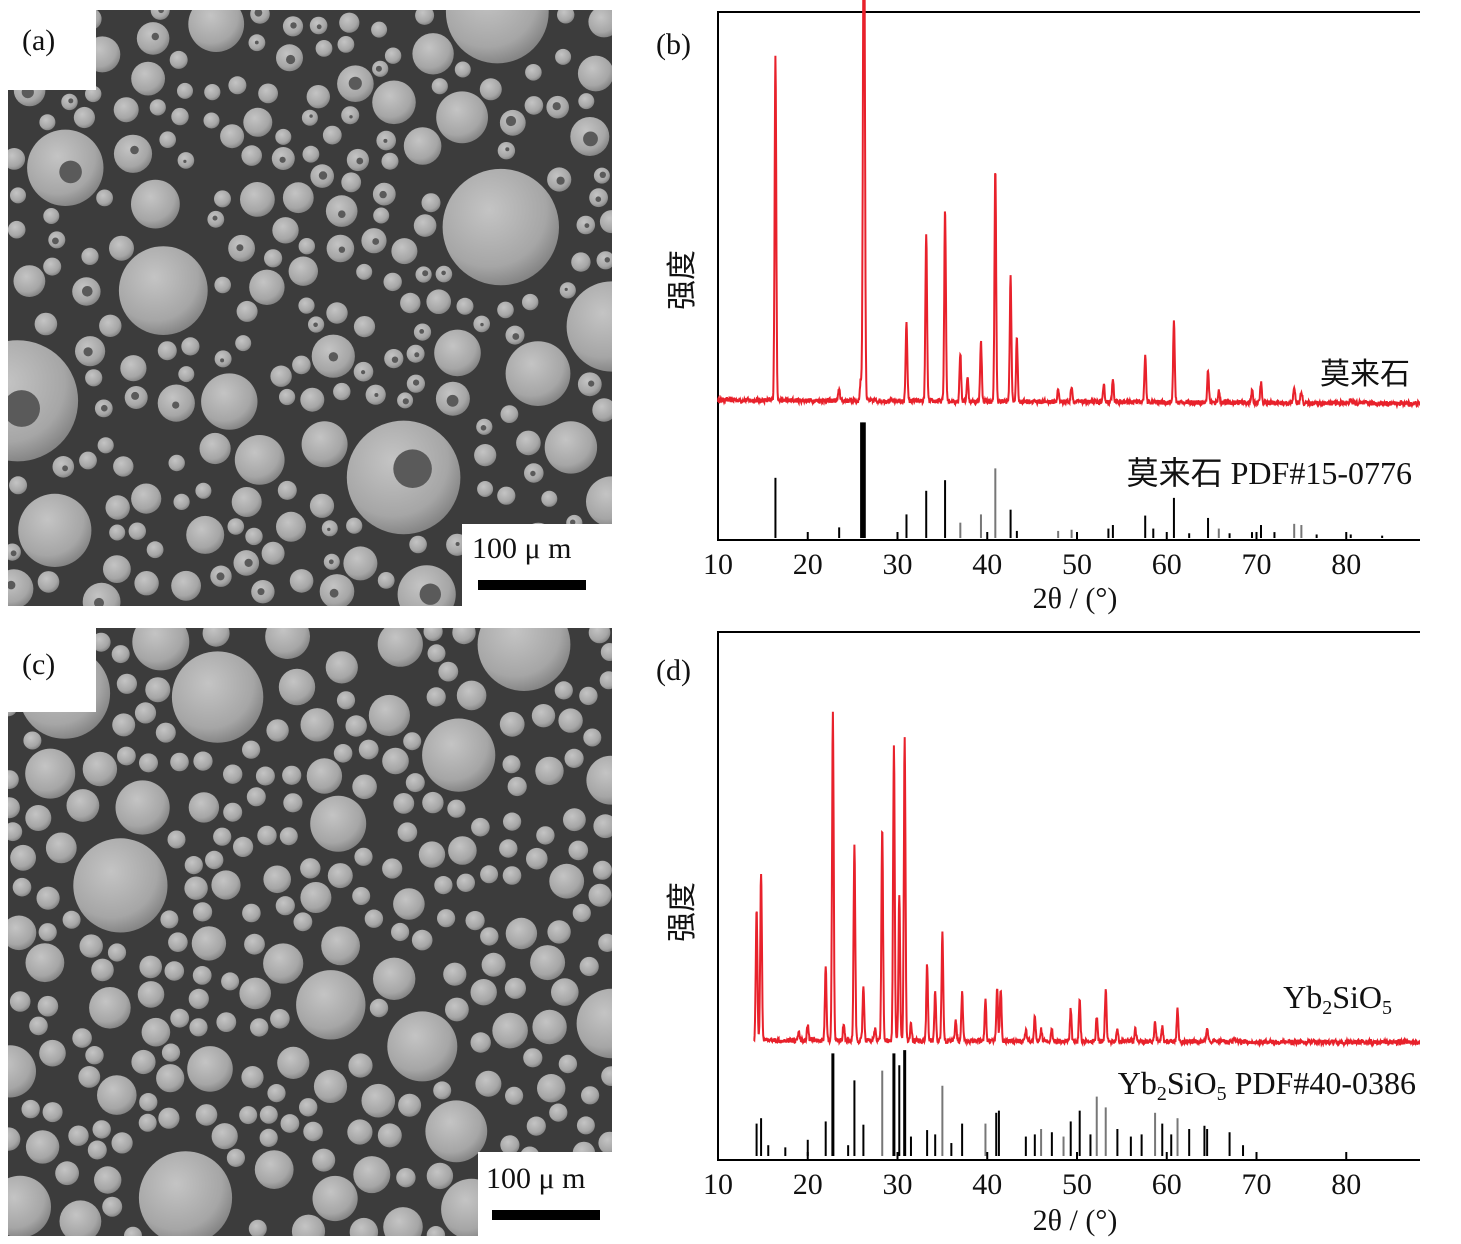  What do you see at coordinates (1257, 1184) in the screenshot?
I see `x-tick-label: 70` at bounding box center [1257, 1184].